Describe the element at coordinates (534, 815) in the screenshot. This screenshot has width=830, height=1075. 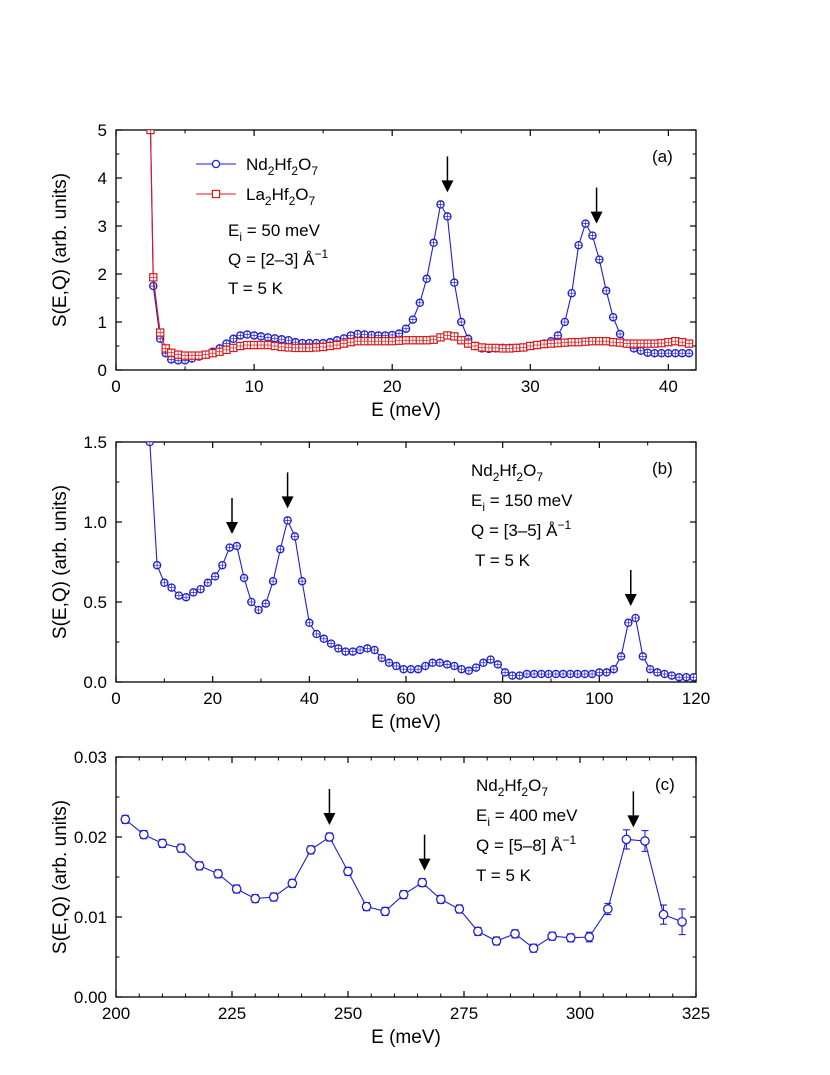
I see `anno-part-2-0-rest: = 400 meV` at that location.